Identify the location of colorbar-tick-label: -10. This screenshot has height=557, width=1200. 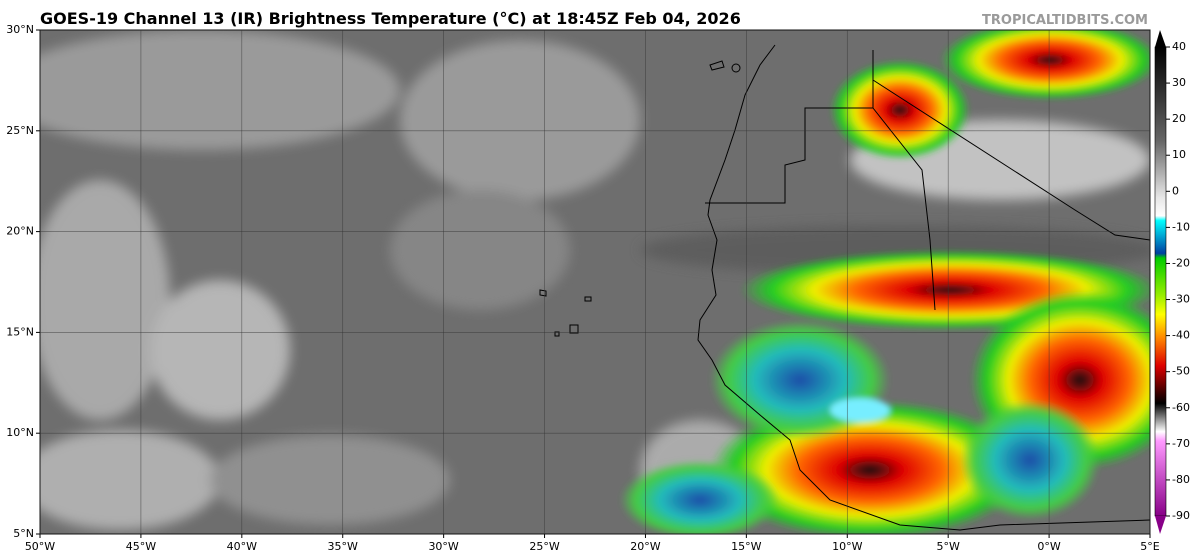
(1181, 226).